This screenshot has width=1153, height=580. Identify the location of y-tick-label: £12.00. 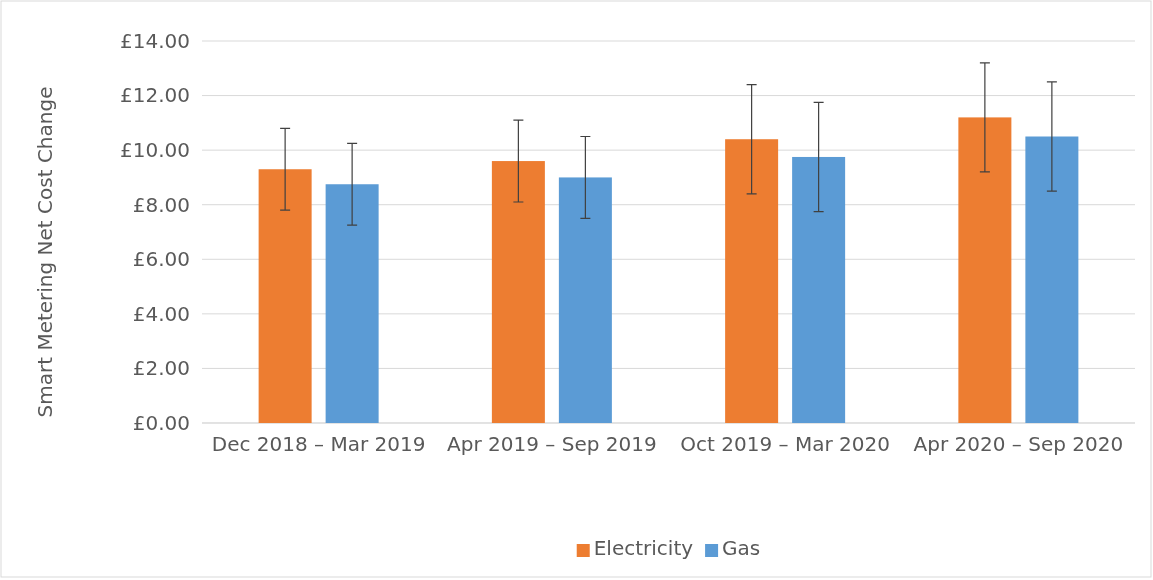
(155, 95).